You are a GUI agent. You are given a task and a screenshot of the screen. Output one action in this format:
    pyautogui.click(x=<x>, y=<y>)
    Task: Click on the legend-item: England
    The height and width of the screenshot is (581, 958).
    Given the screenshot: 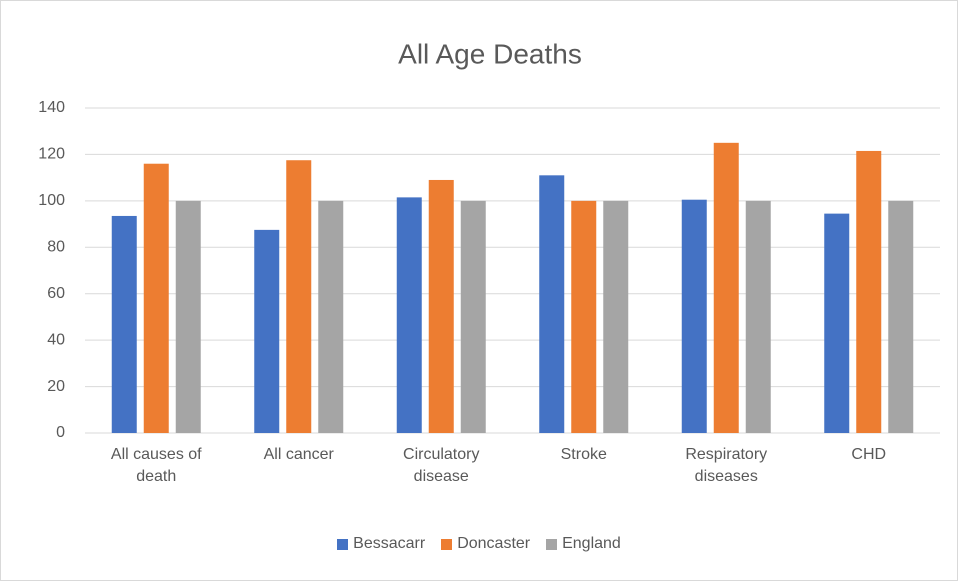 What is the action you would take?
    pyautogui.click(x=583, y=544)
    